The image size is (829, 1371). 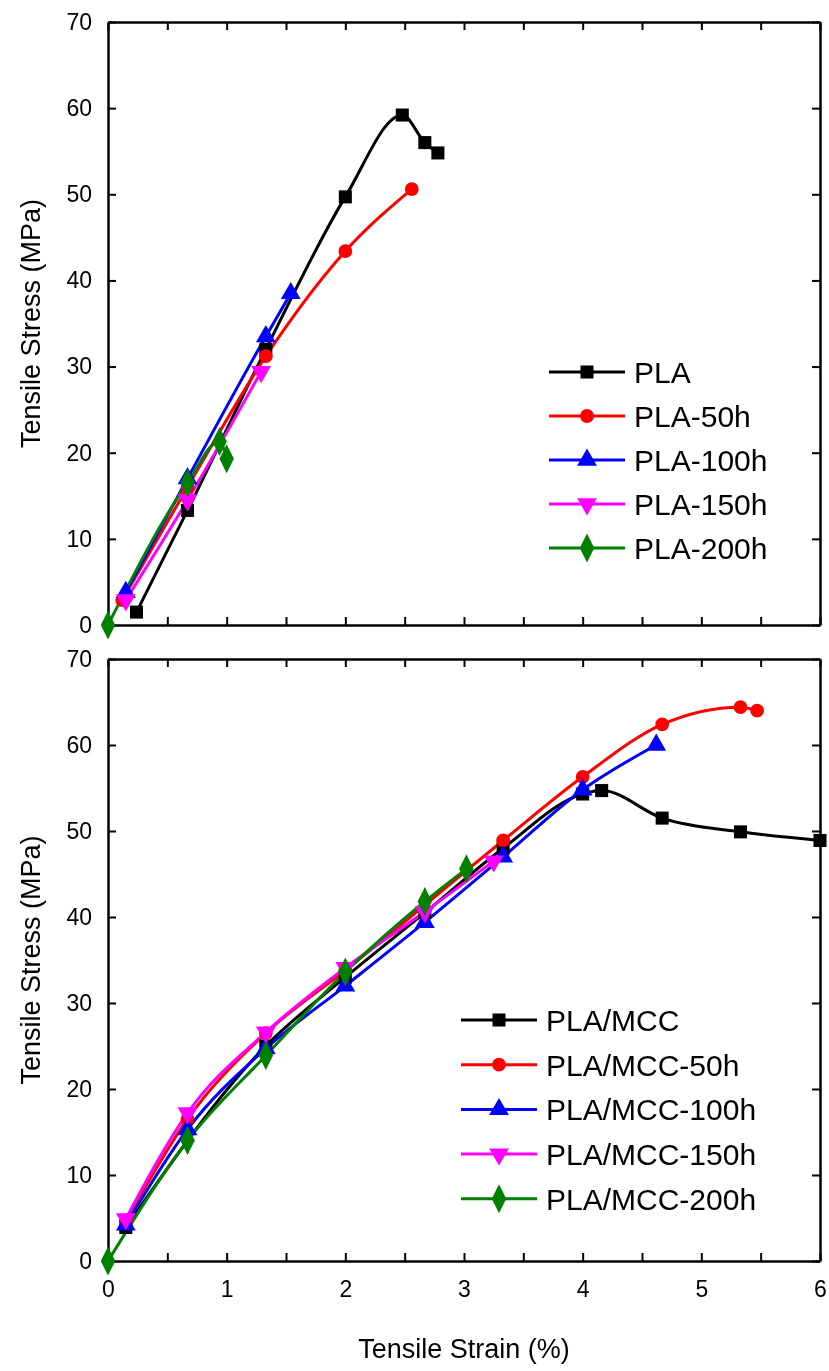 What do you see at coordinates (701, 548) in the screenshot?
I see `legend-label: PLA-200h` at bounding box center [701, 548].